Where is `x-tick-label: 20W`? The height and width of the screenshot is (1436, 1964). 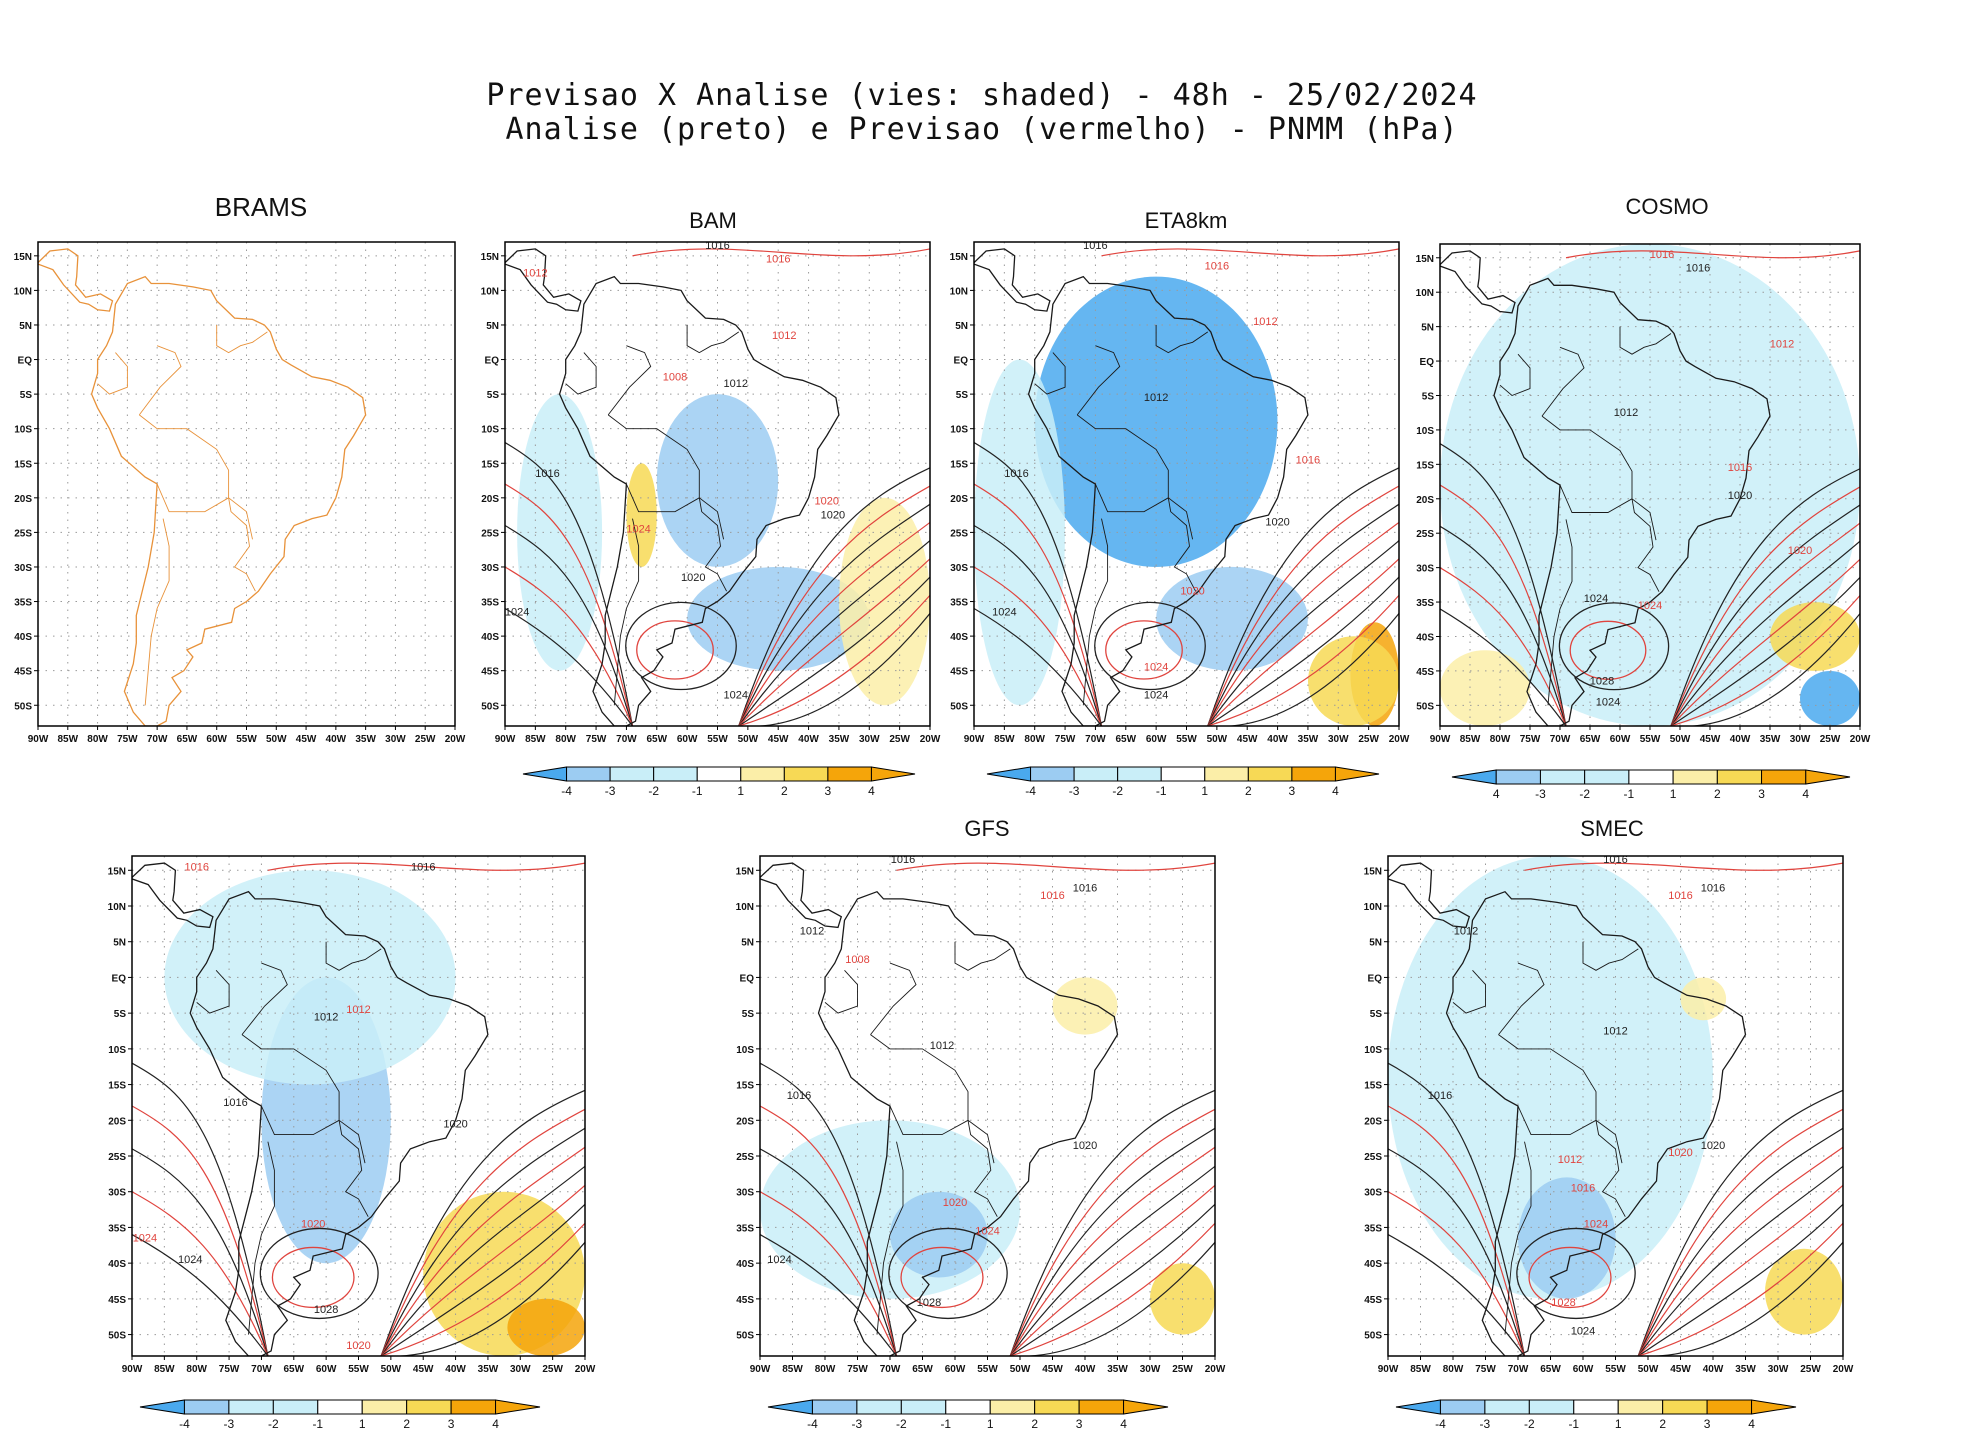 x-tick-label: 20W is located at coordinates (1215, 1369).